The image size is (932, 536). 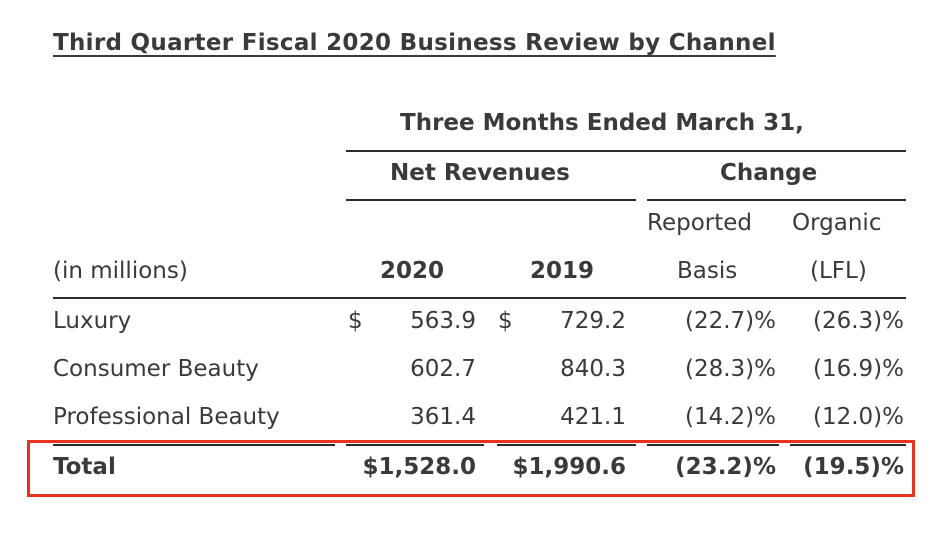 What do you see at coordinates (566, 445) in the screenshot?
I see `total-rule-2019` at bounding box center [566, 445].